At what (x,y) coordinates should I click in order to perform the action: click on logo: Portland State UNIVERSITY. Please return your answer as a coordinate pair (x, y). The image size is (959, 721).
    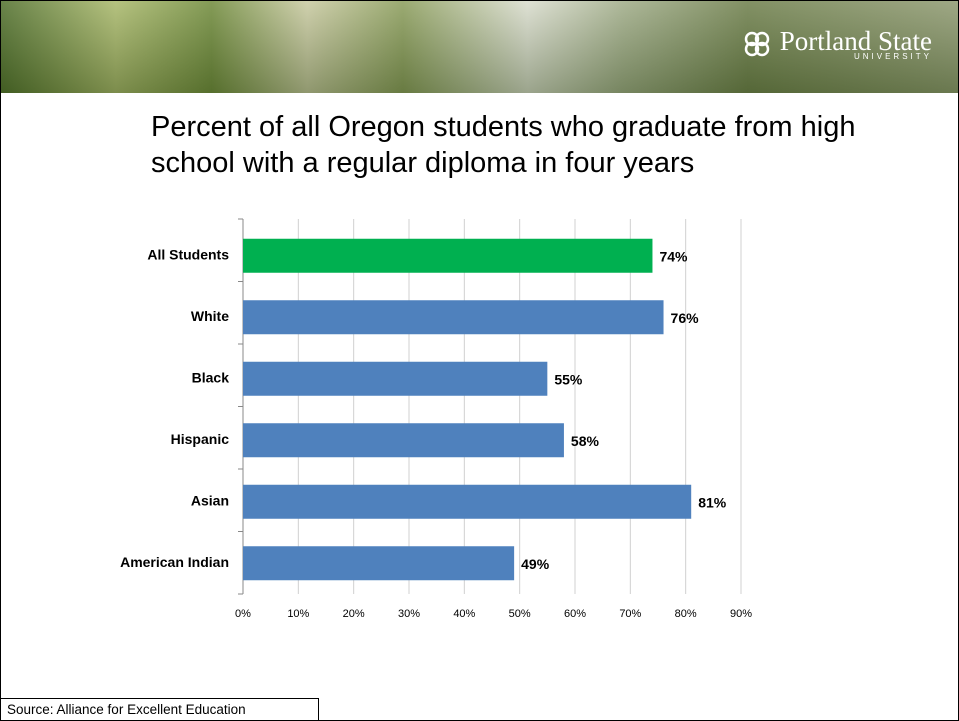
    Looking at the image, I should click on (836, 44).